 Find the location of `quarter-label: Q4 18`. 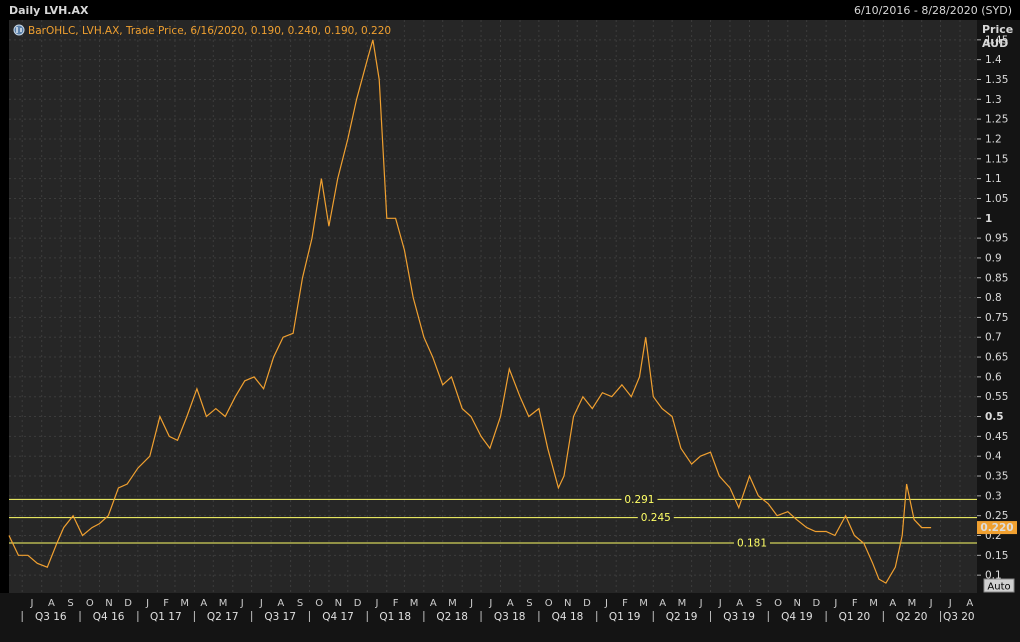

quarter-label: Q4 18 is located at coordinates (568, 617).